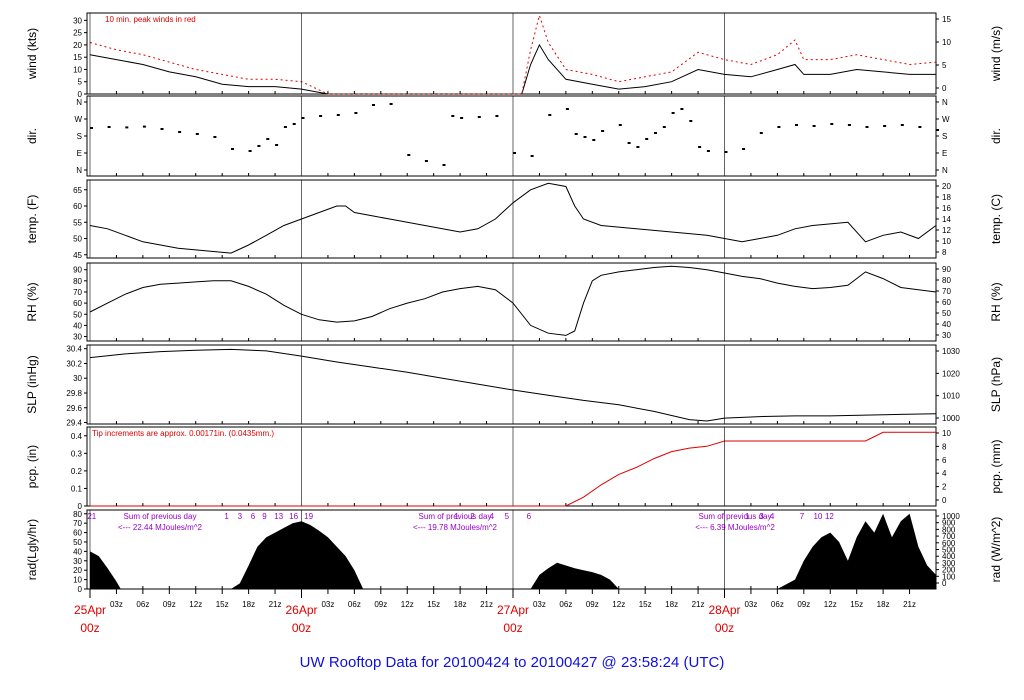 The height and width of the screenshot is (700, 1024). I want to click on y-tick-label: 70, so click(77, 523).